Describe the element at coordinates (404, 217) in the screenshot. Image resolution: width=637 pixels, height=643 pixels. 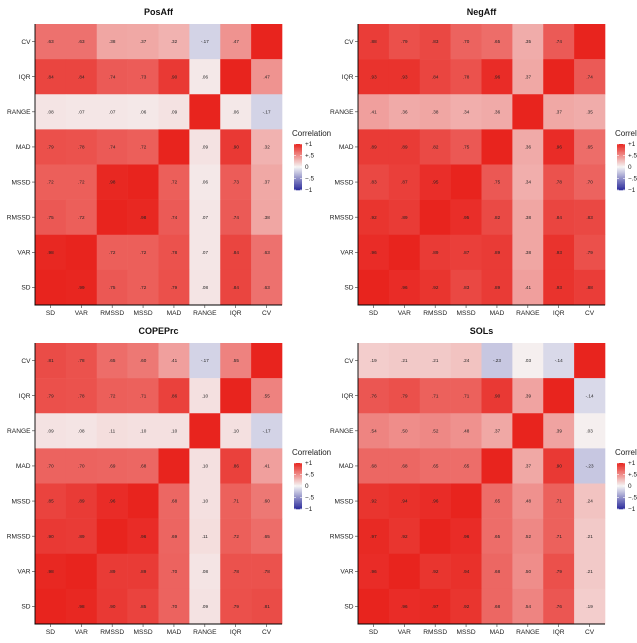
I see `cell-label: .89` at that location.